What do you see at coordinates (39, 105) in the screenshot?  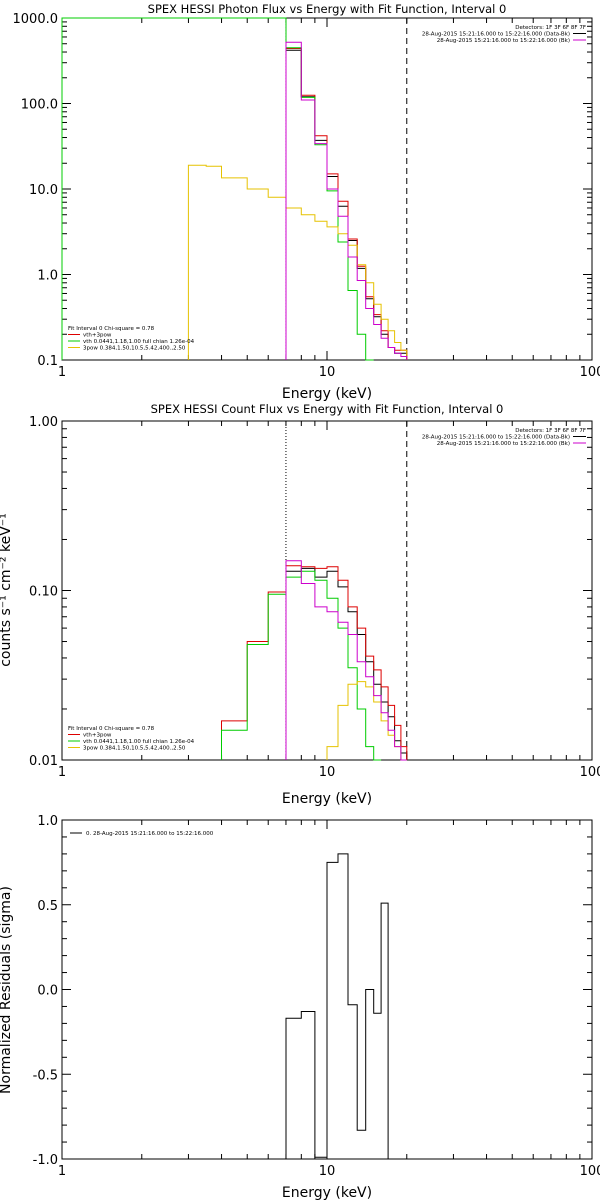 I see `y-tick-label: 100.0` at bounding box center [39, 105].